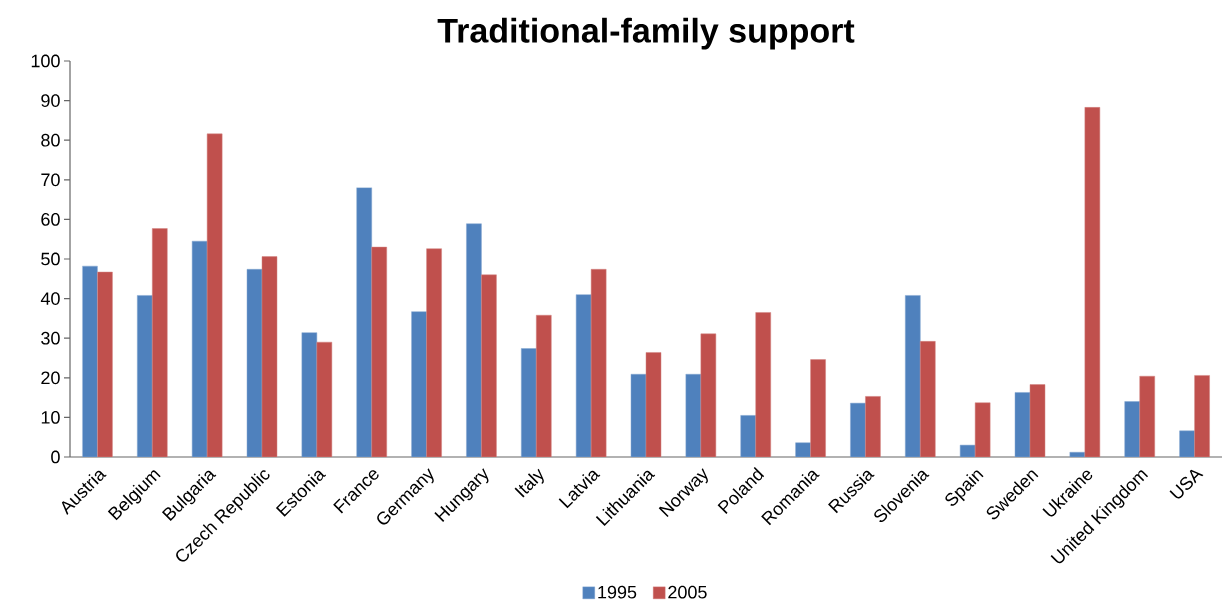 The image size is (1225, 616). I want to click on y-tick-label: 30, so click(50, 338).